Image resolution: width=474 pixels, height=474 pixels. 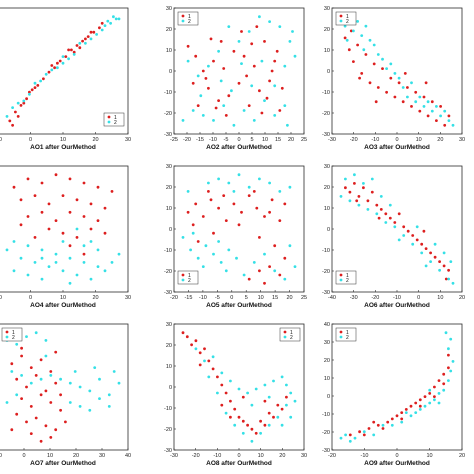 I want to click on x-axis-label: AO9 after OurMethod, so click(x=397, y=463).